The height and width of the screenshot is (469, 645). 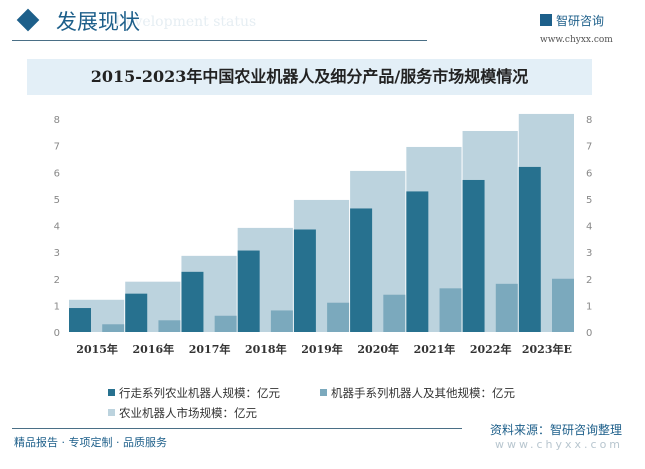 What do you see at coordinates (309, 77) in the screenshot?
I see `chart-title: 2015-2023年中国农业机器人及细分产品/服务市场规模情况` at bounding box center [309, 77].